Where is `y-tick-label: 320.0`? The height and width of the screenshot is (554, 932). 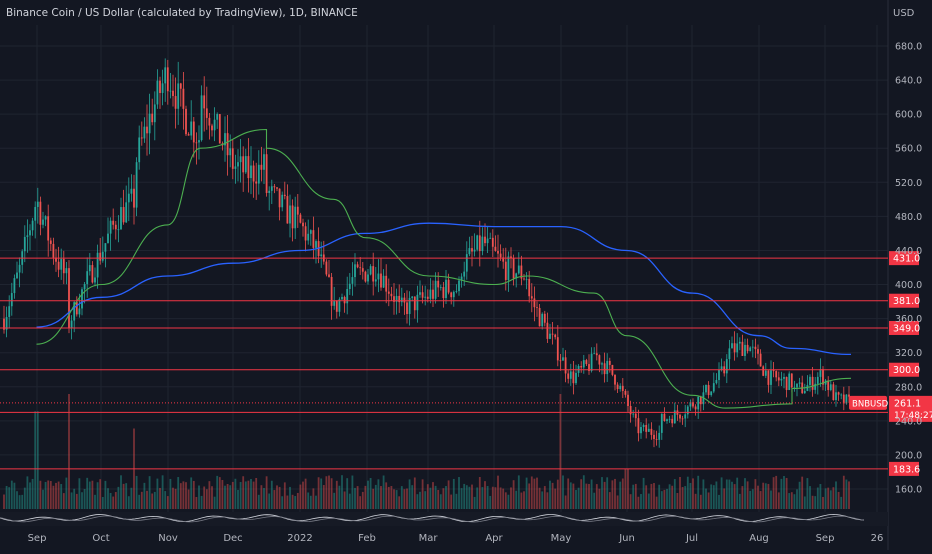 y-tick-label: 320.0 is located at coordinates (908, 353).